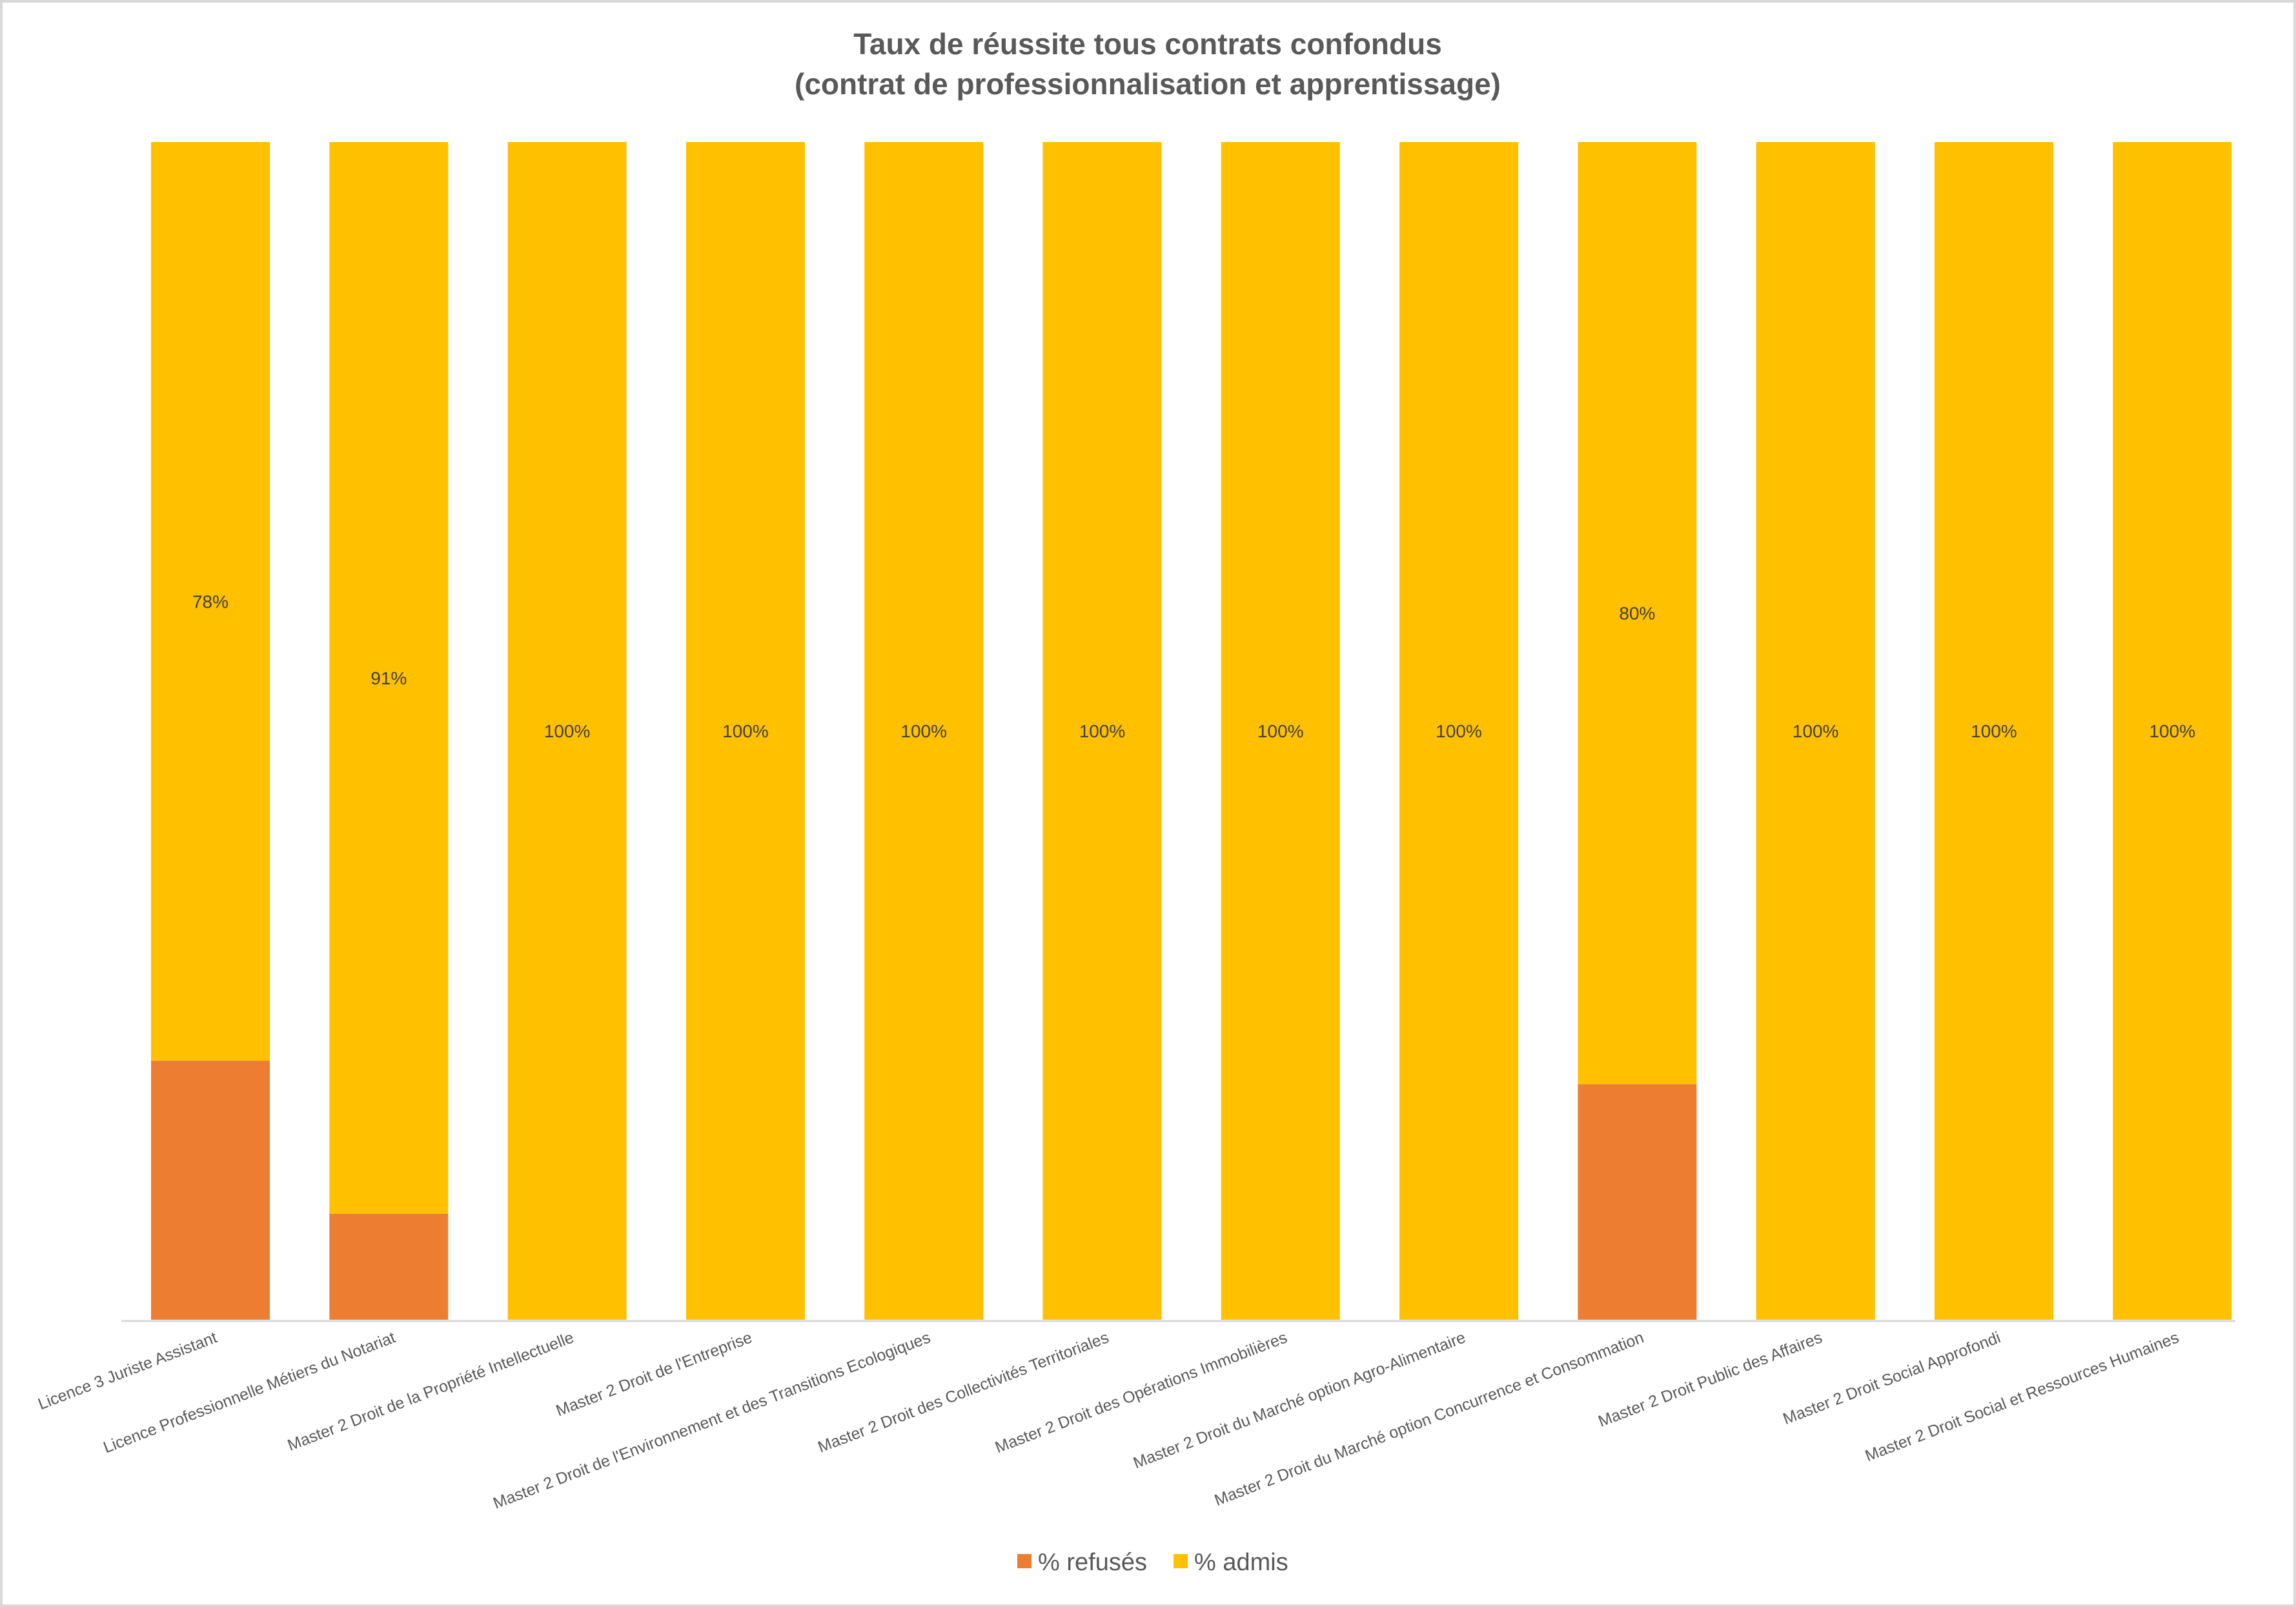 This screenshot has height=1607, width=2296. I want to click on data-label: 80%, so click(1637, 614).